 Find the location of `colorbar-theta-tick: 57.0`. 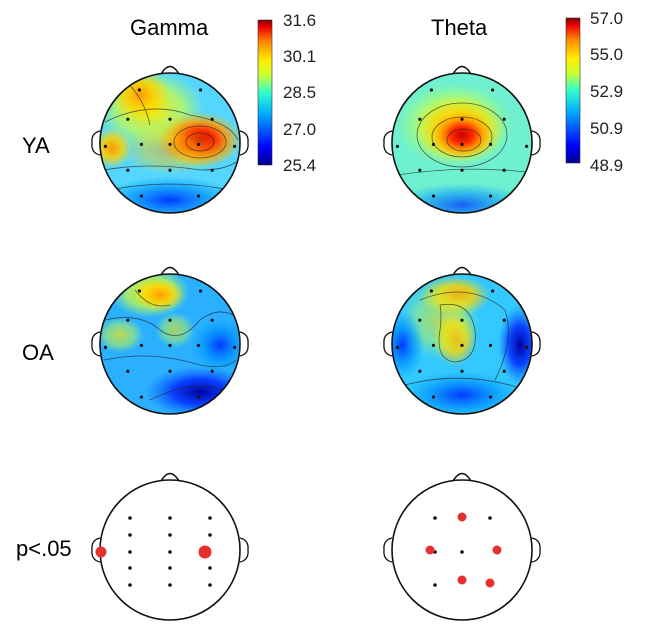

colorbar-theta-tick: 57.0 is located at coordinates (606, 18).